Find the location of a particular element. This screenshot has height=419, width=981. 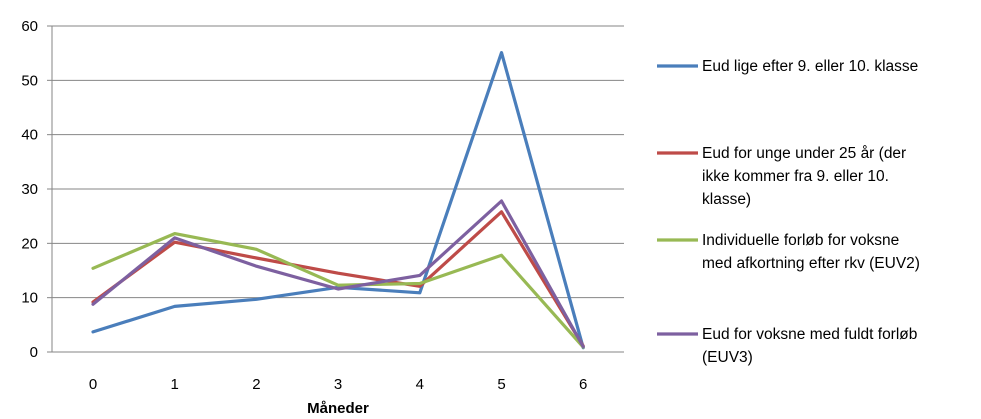

y-tick-label: 0 is located at coordinates (34, 352).